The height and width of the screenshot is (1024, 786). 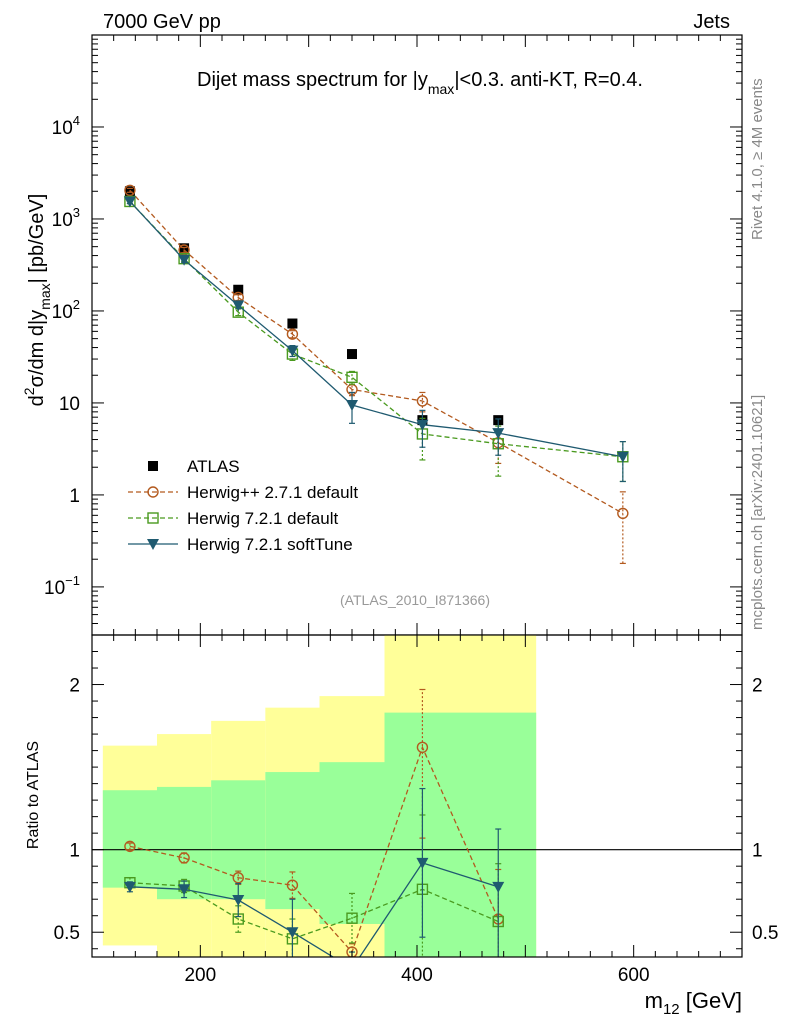 I want to click on main-y-tick-label: 10, so click(x=69, y=404).